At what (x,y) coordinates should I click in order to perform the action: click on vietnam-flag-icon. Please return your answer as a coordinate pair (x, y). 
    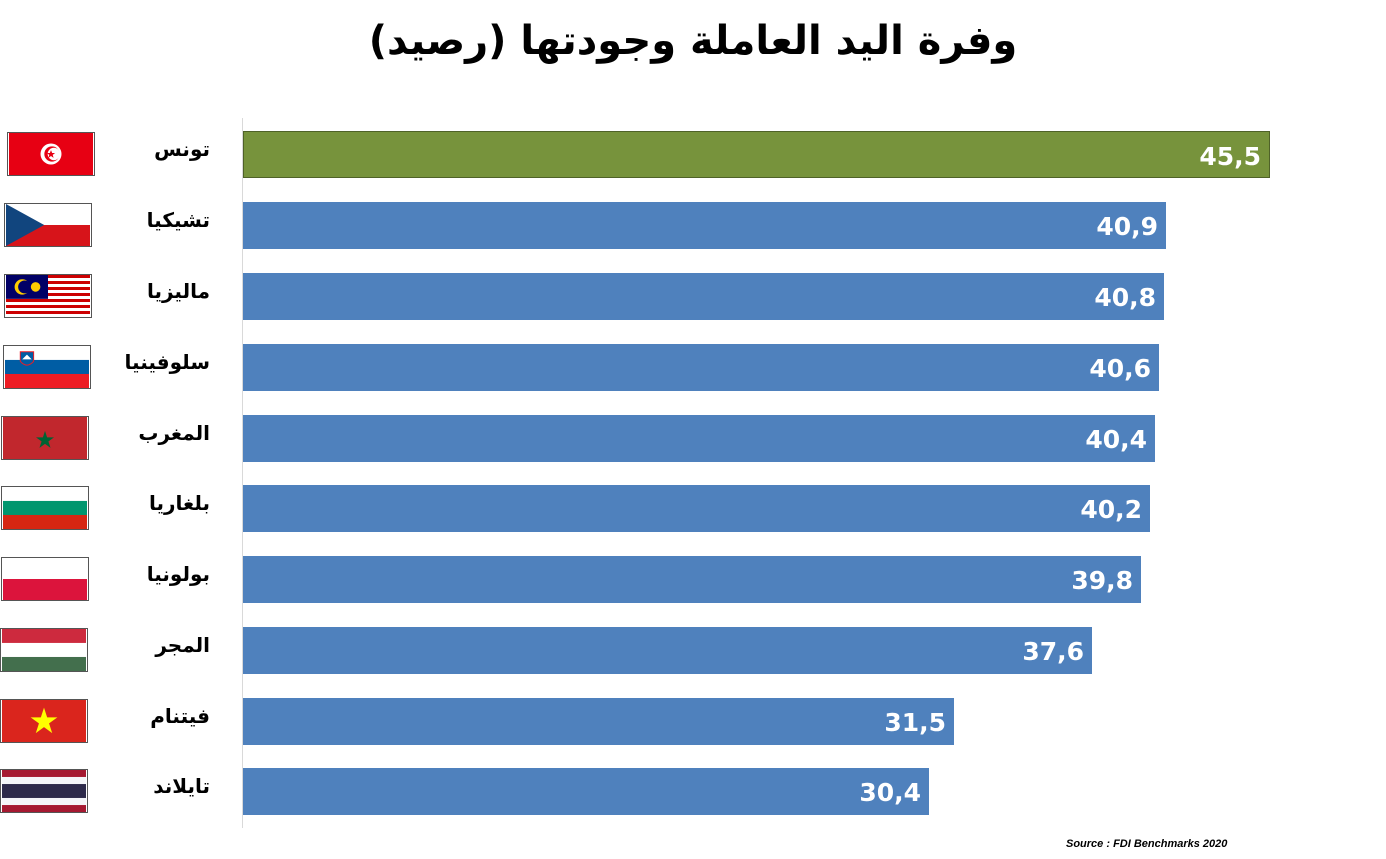
    Looking at the image, I should click on (44, 721).